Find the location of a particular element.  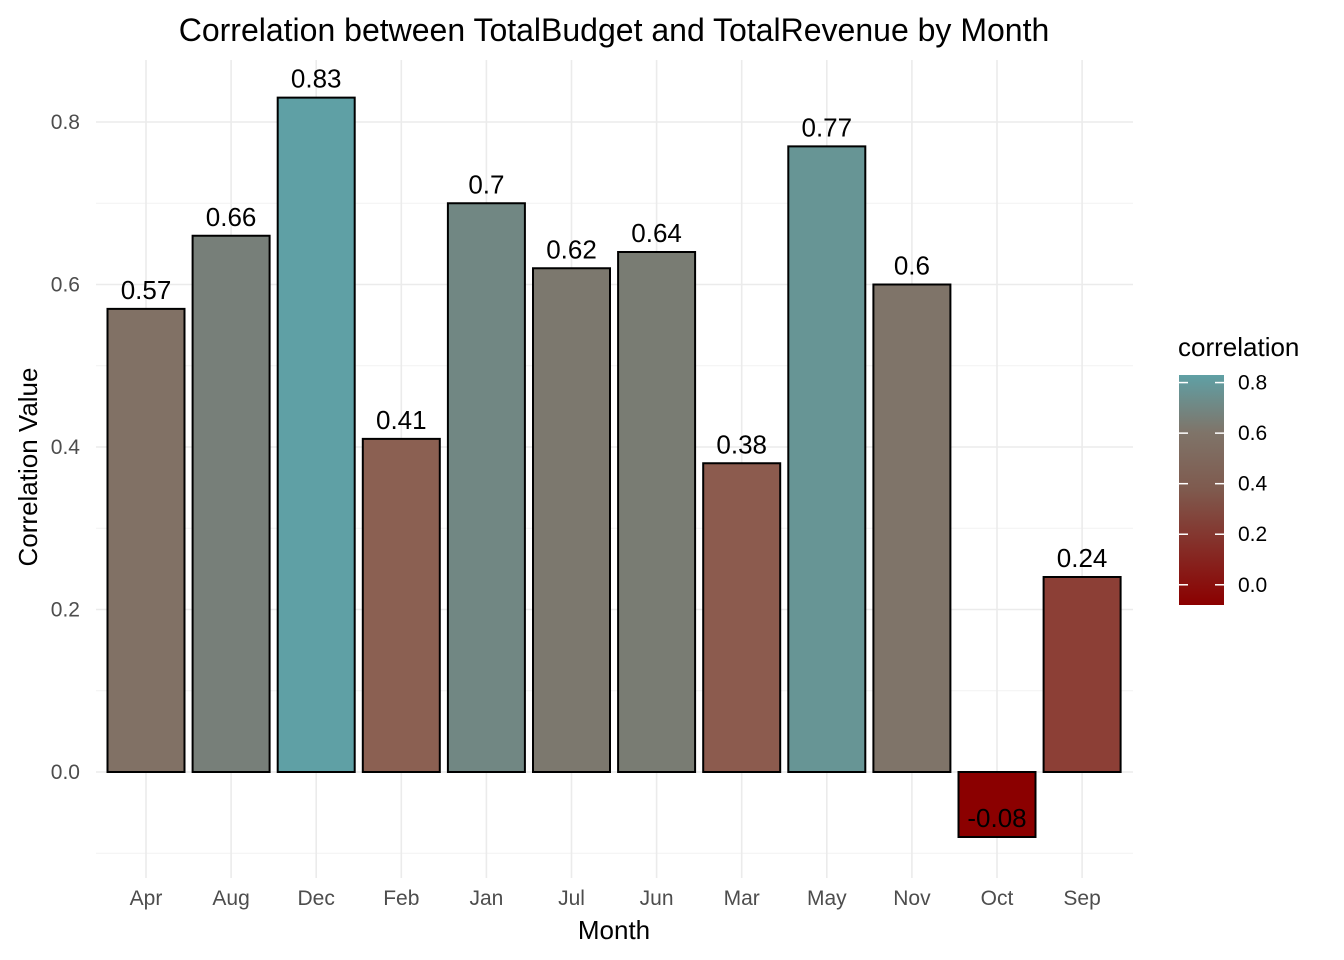

x-axis-ticks: Apr Aug Dec Feb Jan Jul Jun Mar May Nov Oct Sep is located at coordinates (615, 898).